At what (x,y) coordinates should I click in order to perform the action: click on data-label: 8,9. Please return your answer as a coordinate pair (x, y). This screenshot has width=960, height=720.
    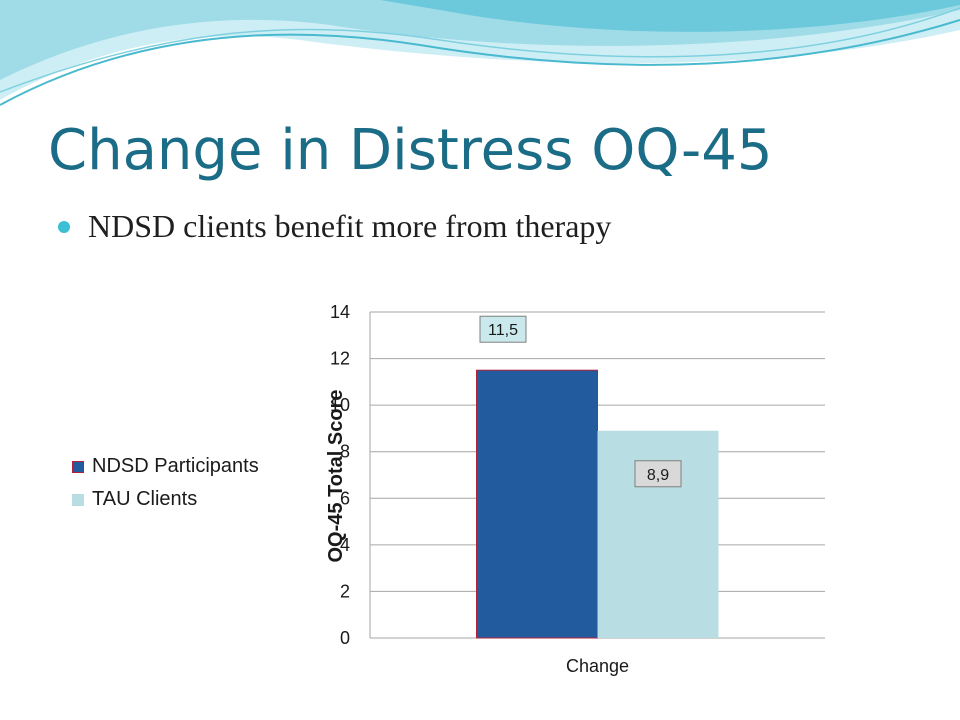
    Looking at the image, I should click on (658, 474).